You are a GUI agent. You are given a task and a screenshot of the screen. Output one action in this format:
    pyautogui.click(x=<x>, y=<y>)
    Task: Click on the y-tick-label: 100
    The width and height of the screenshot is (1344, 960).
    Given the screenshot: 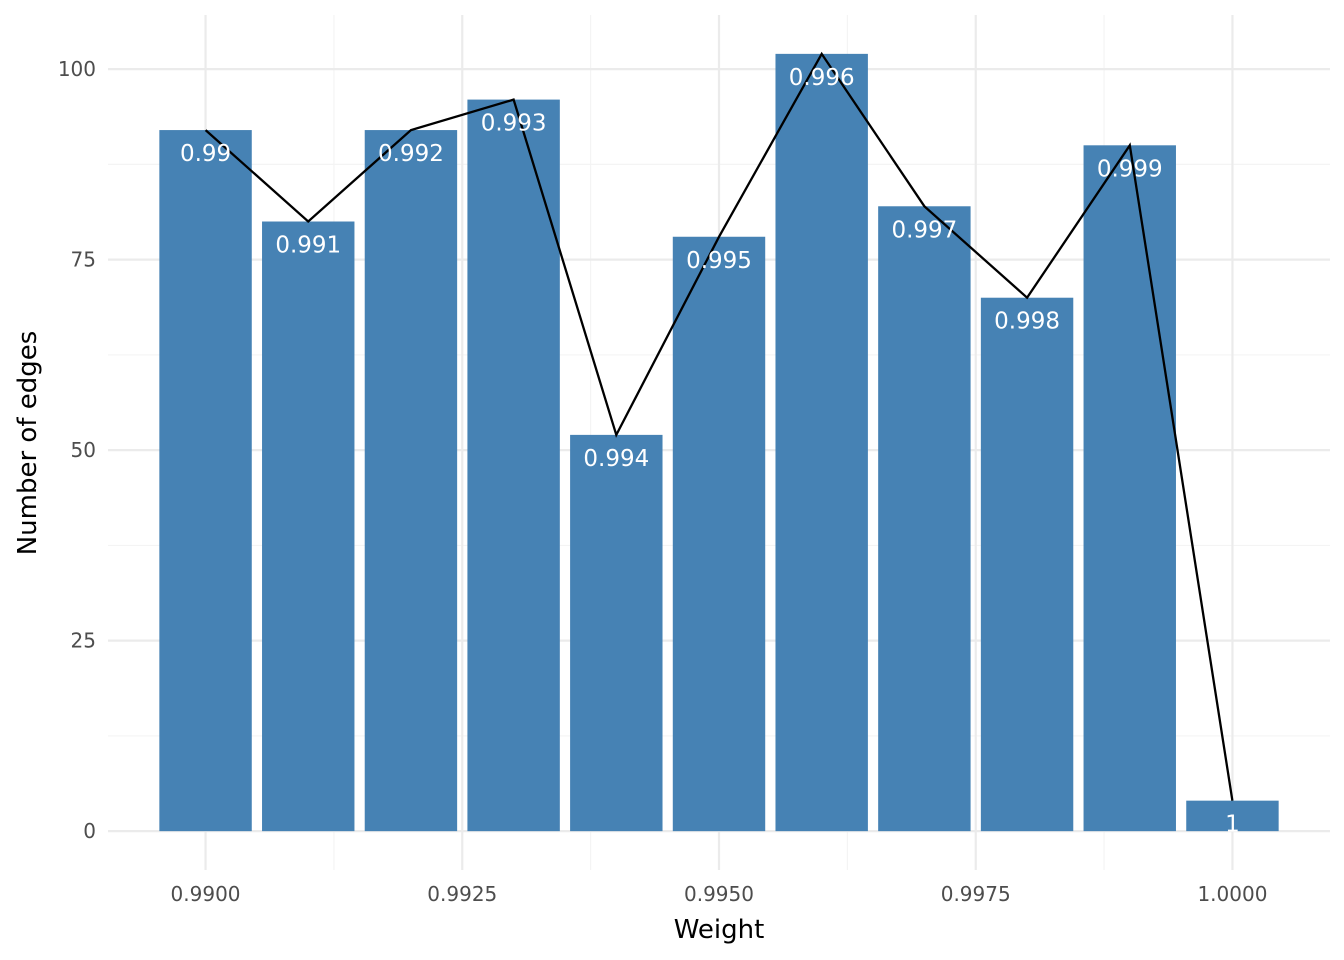 What is the action you would take?
    pyautogui.click(x=77, y=69)
    